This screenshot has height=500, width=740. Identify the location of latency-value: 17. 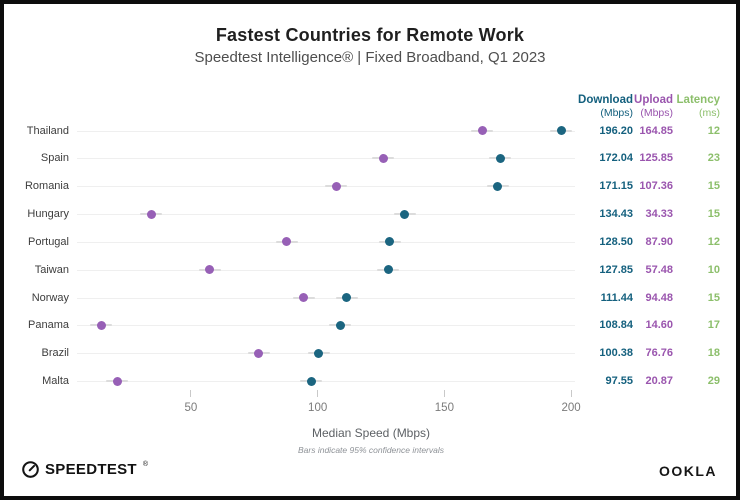
(713, 325).